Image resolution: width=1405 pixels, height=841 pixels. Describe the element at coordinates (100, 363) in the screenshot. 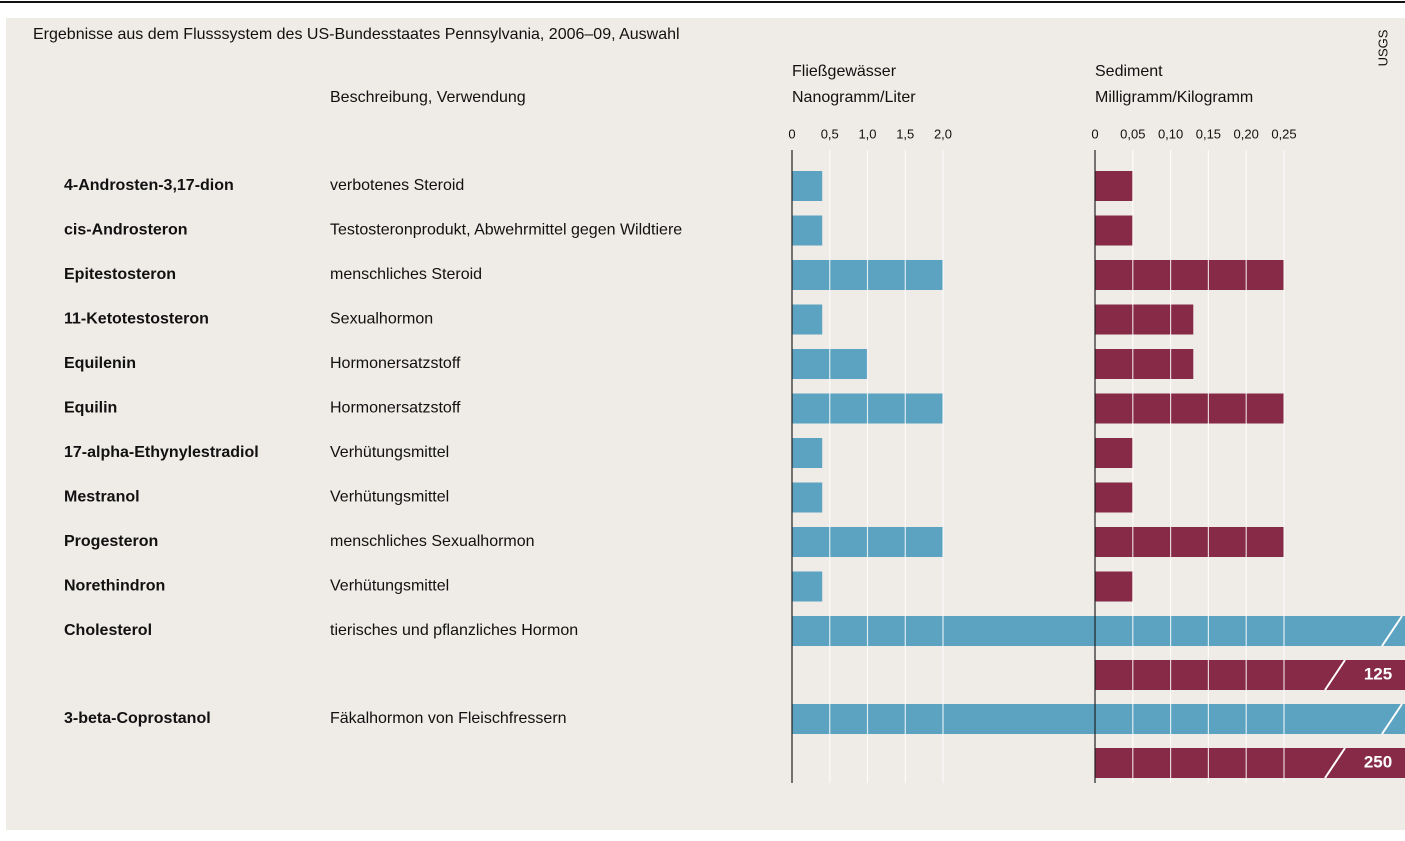

I see `category-label: Equilenin` at that location.